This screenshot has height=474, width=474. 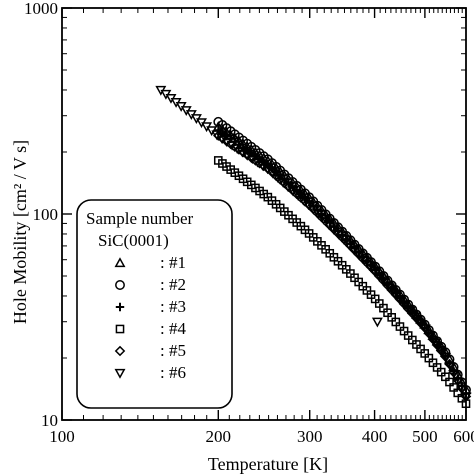 What do you see at coordinates (62, 436) in the screenshot?
I see `x-tick-label: 100` at bounding box center [62, 436].